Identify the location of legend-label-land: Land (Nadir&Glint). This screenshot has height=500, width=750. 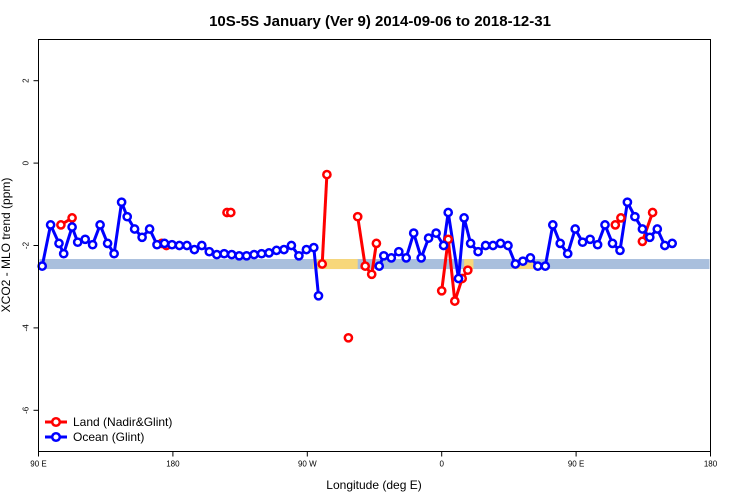
(122, 422).